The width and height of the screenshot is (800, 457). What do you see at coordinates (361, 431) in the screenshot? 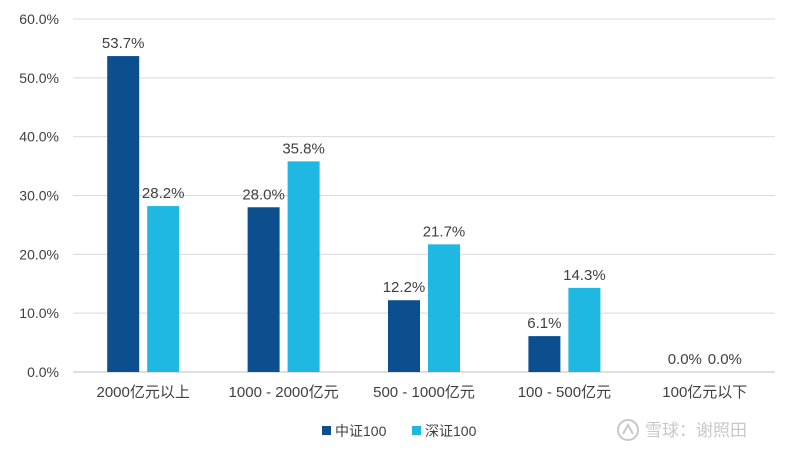
I see `legend-label: 中证100` at bounding box center [361, 431].